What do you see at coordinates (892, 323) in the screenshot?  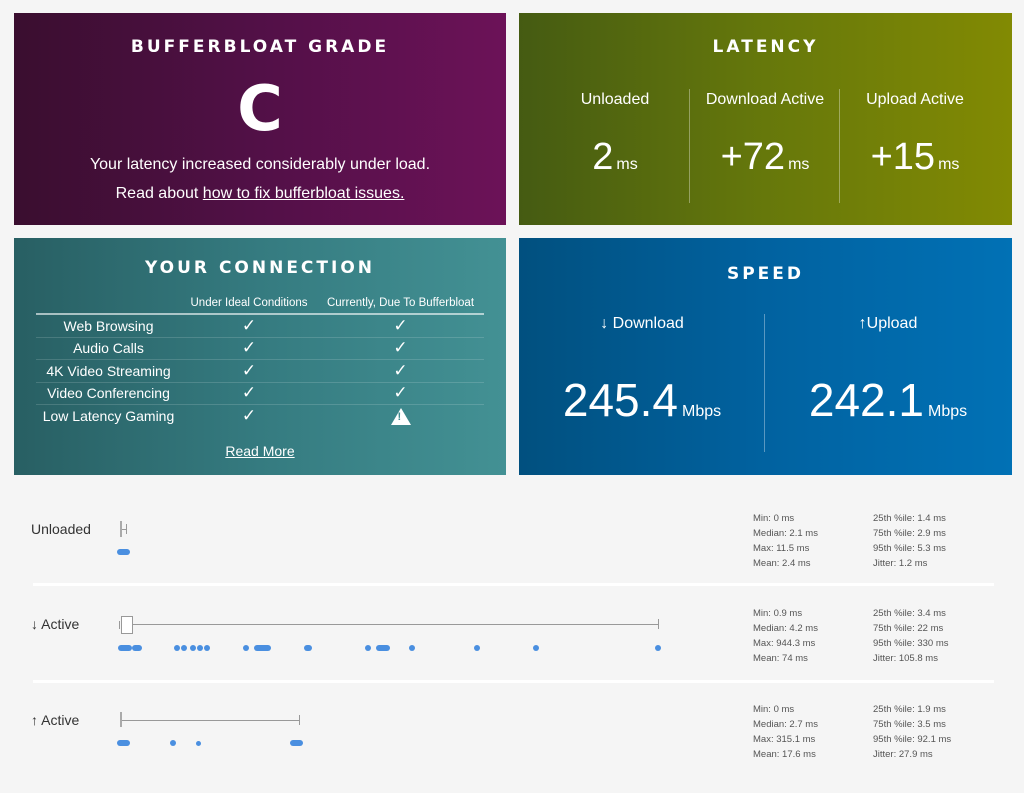 I see `upload-label: Upload` at bounding box center [892, 323].